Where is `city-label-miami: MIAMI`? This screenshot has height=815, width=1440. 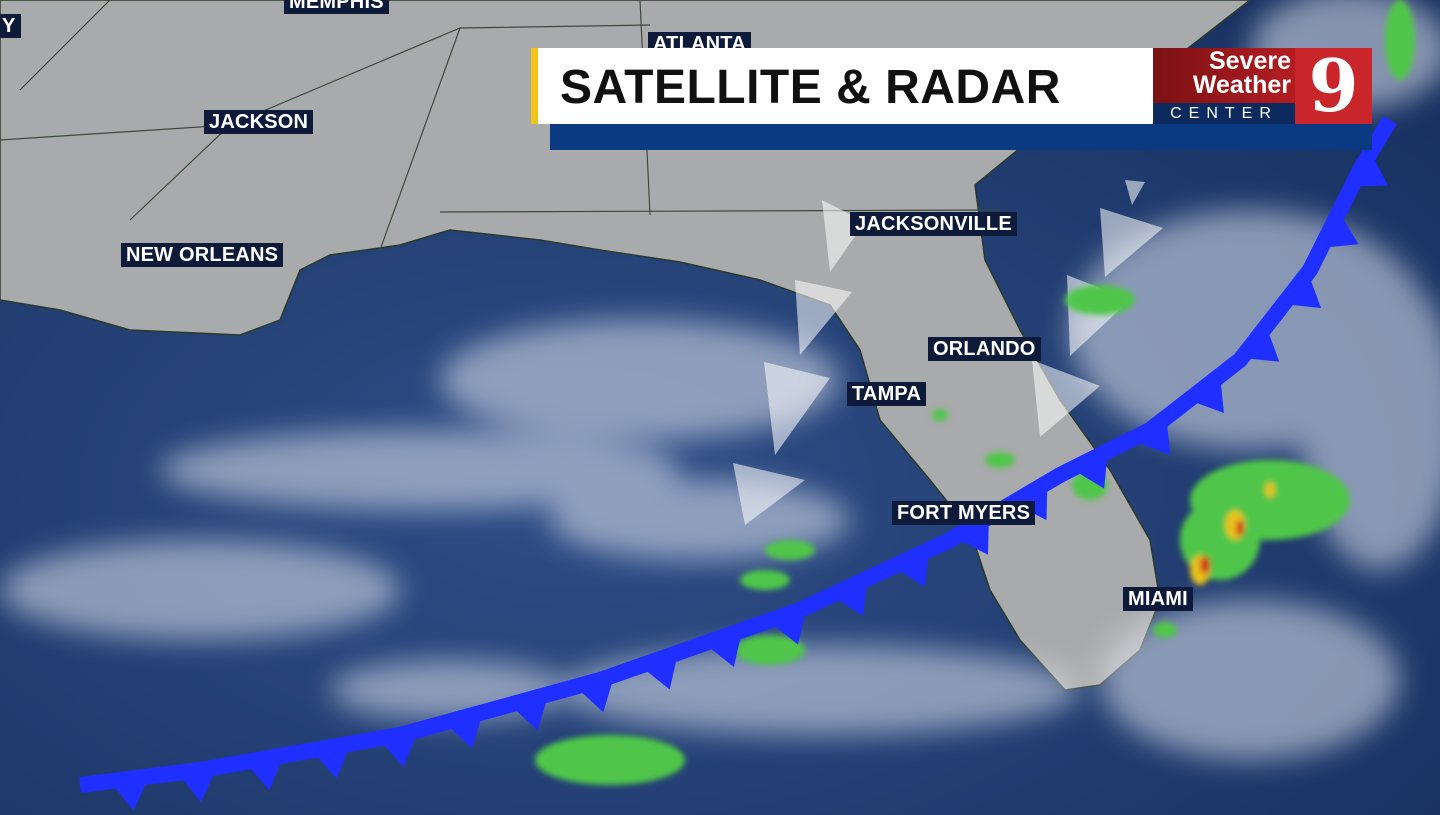 city-label-miami: MIAMI is located at coordinates (1158, 599).